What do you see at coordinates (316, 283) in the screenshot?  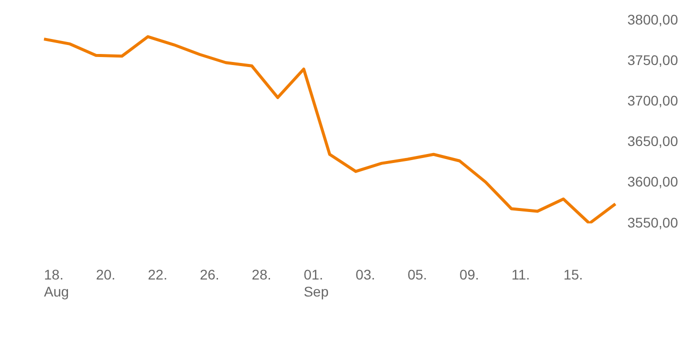 I see `x-tick-label: 01. Sep` at bounding box center [316, 283].